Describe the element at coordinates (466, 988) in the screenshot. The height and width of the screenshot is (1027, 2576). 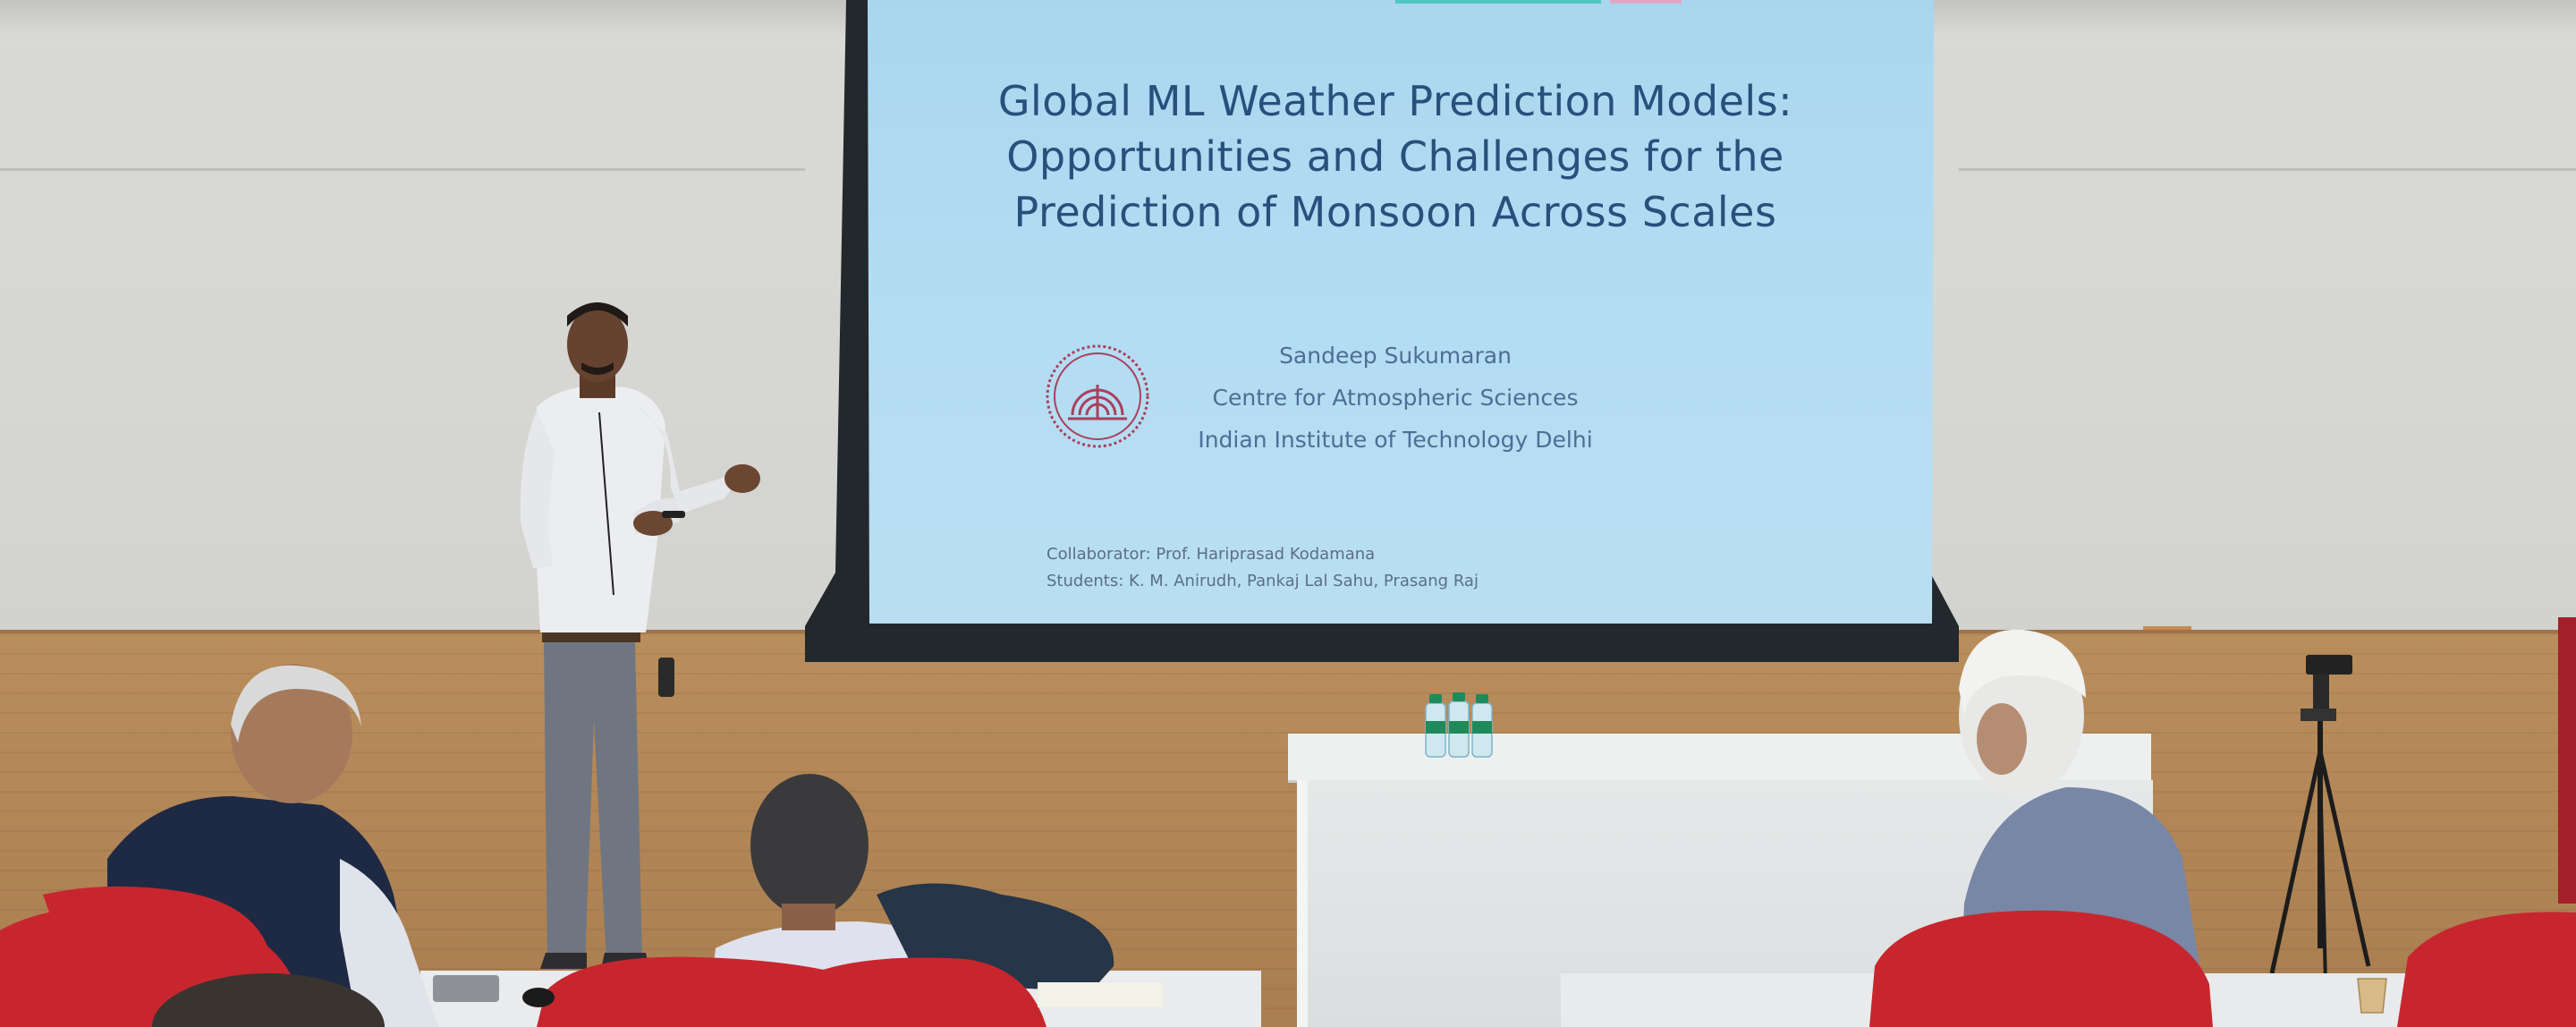
I see `laptop-on-desk` at that location.